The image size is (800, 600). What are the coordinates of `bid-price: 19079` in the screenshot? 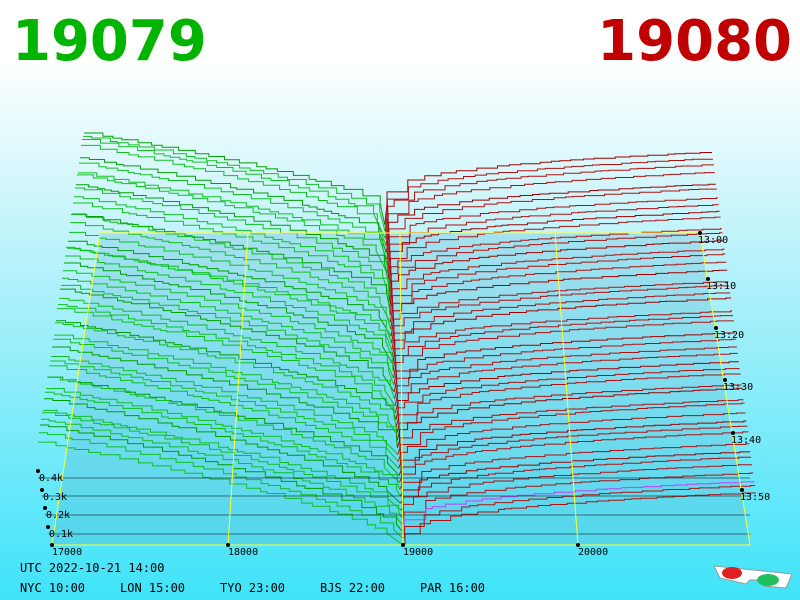 It's located at (109, 41).